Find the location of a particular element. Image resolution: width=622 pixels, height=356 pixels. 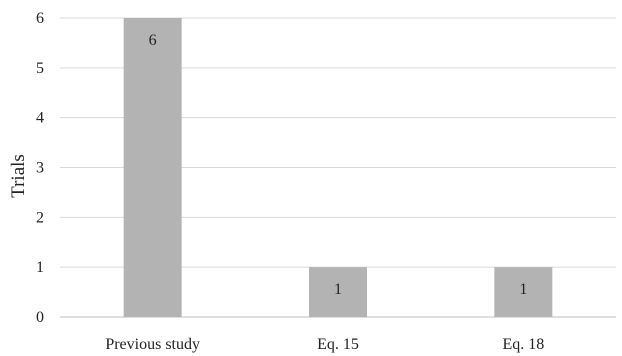

x-tick-label: Previous study is located at coordinates (152, 344).